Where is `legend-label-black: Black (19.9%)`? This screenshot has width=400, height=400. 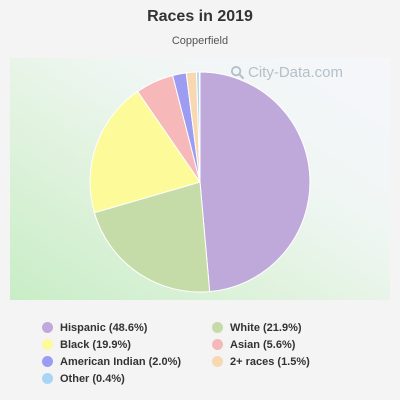 legend-label-black: Black (19.9%) is located at coordinates (95, 344).